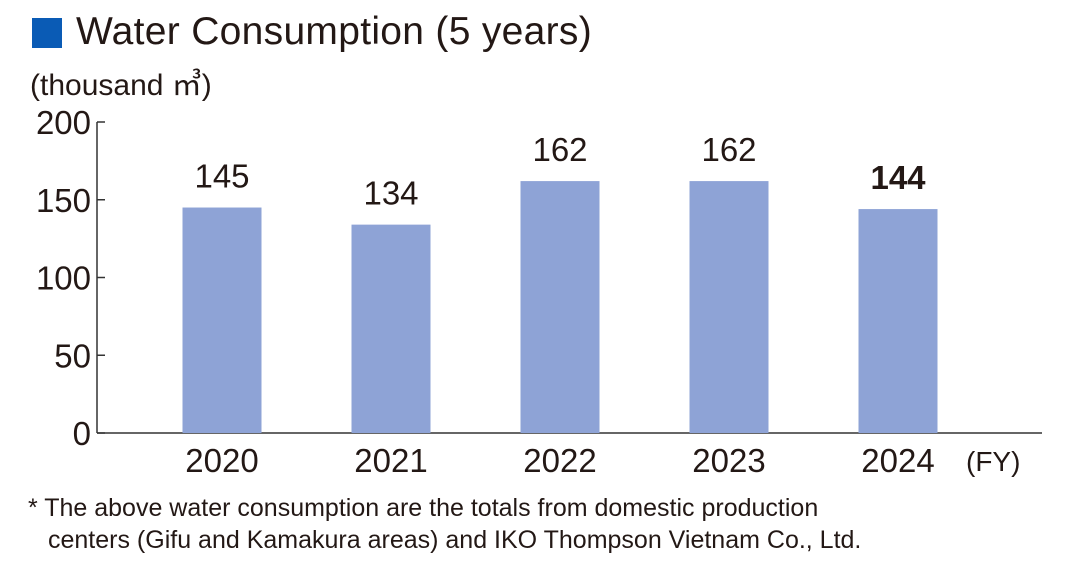 This screenshot has width=1071, height=567. Describe the element at coordinates (390, 193) in the screenshot. I see `bar-value-label: 134` at that location.